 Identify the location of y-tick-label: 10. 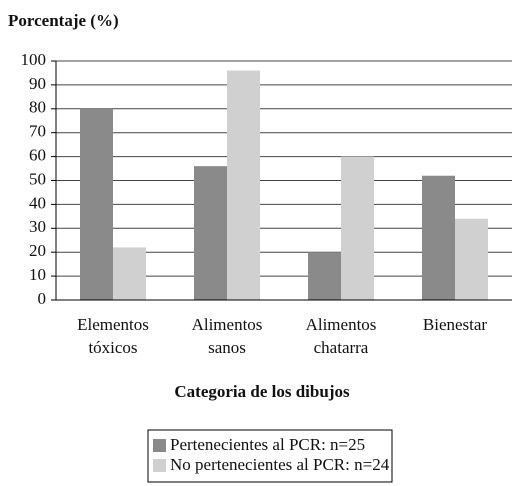
(37, 274).